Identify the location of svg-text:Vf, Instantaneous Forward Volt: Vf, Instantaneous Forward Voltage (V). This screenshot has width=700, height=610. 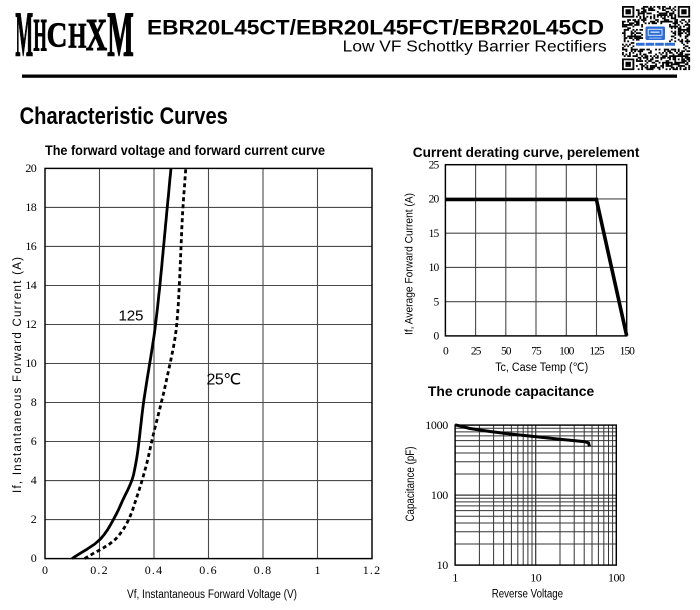
(212, 595).